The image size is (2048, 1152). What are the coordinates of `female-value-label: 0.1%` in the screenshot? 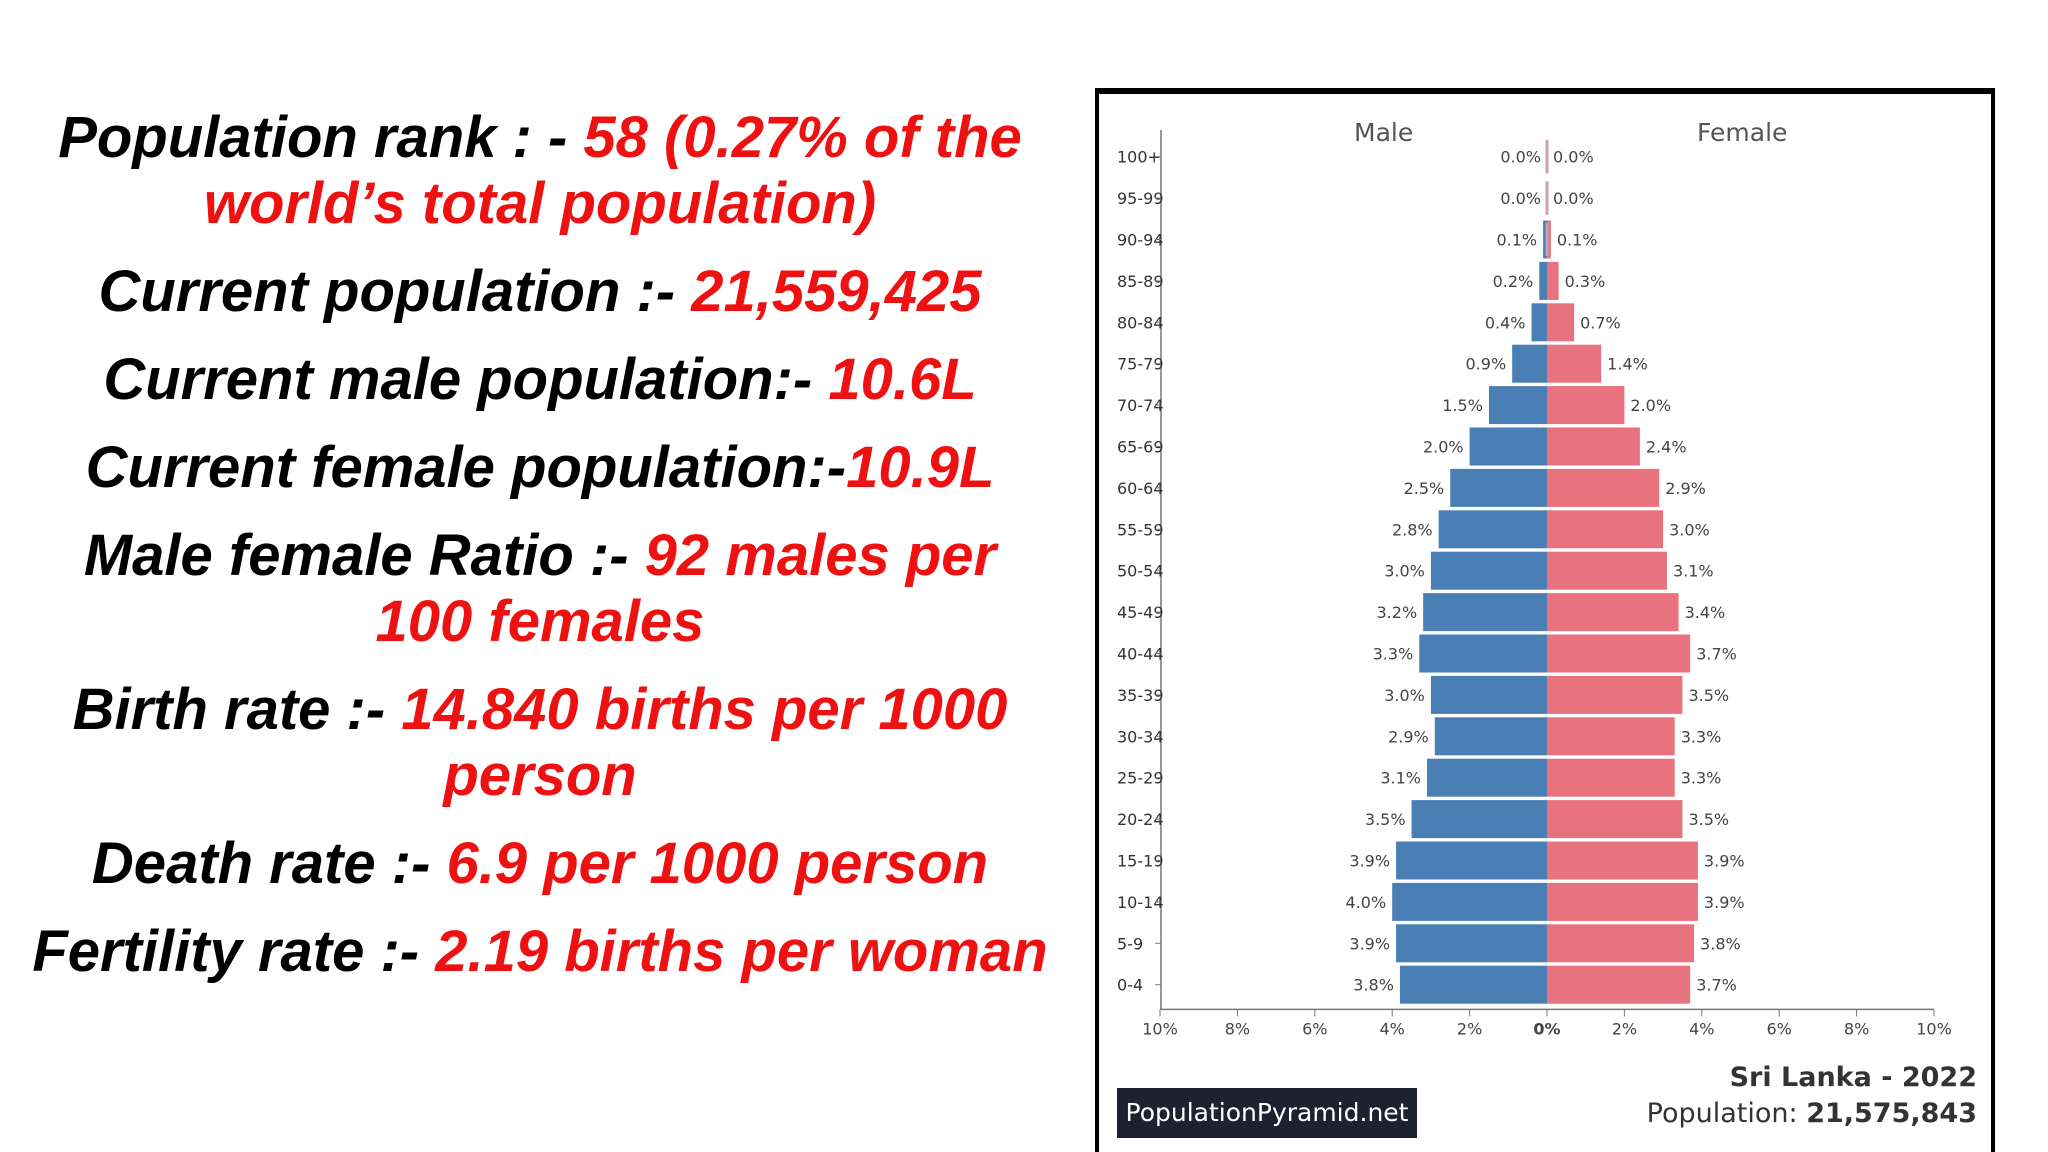 It's located at (1577, 240).